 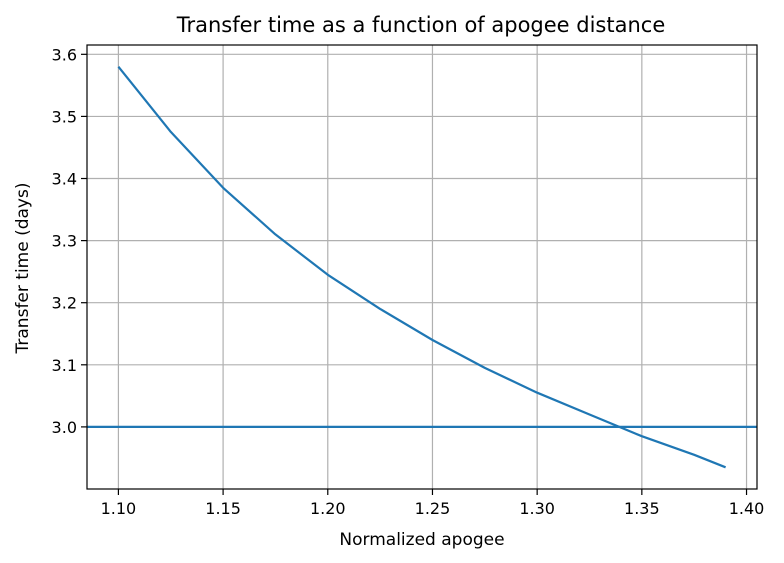 I want to click on x-tick-label: 1.25, so click(x=433, y=508).